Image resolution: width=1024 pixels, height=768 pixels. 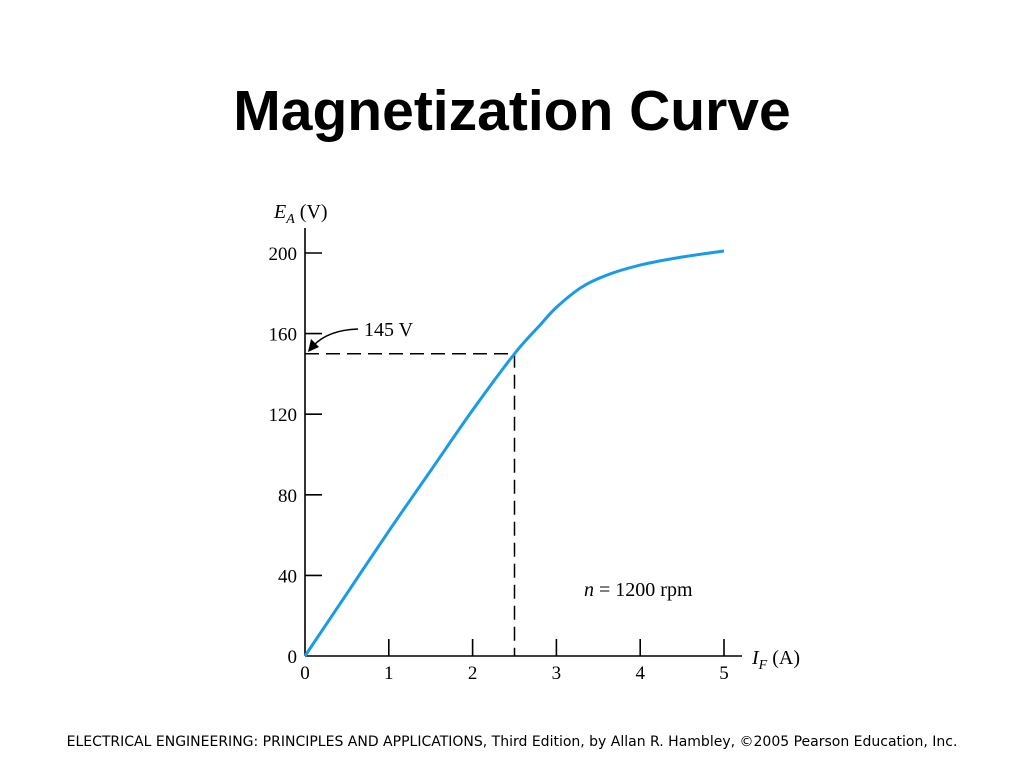 I want to click on annotation-145v-label: 145 V, so click(x=389, y=330).